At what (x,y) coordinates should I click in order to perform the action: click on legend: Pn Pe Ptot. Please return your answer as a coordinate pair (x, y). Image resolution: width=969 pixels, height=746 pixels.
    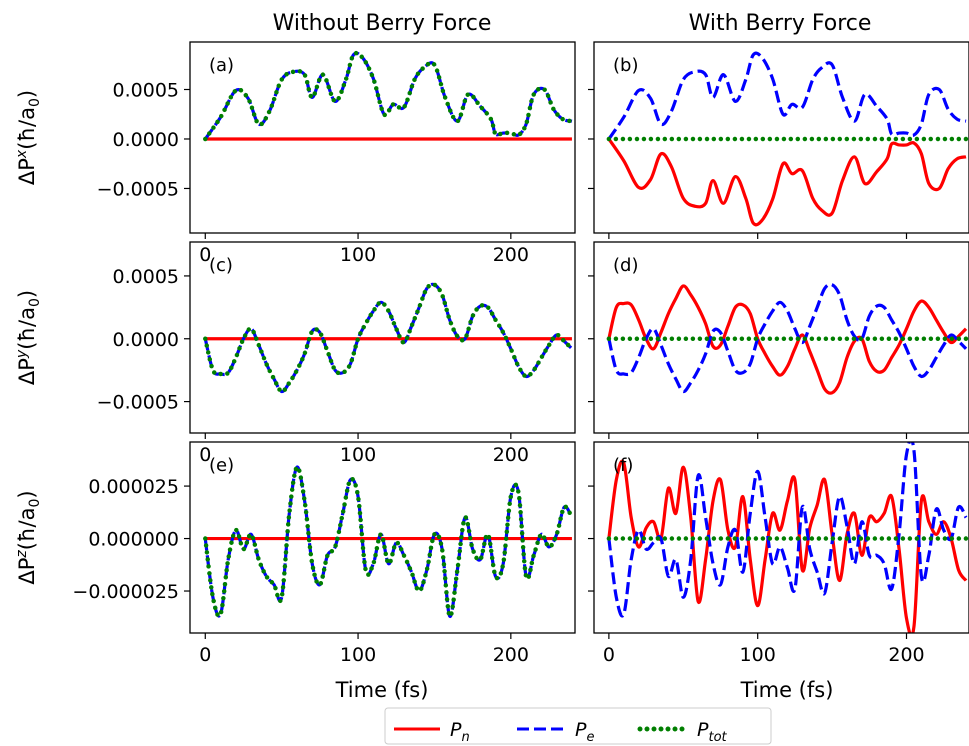
    Looking at the image, I should click on (578, 726).